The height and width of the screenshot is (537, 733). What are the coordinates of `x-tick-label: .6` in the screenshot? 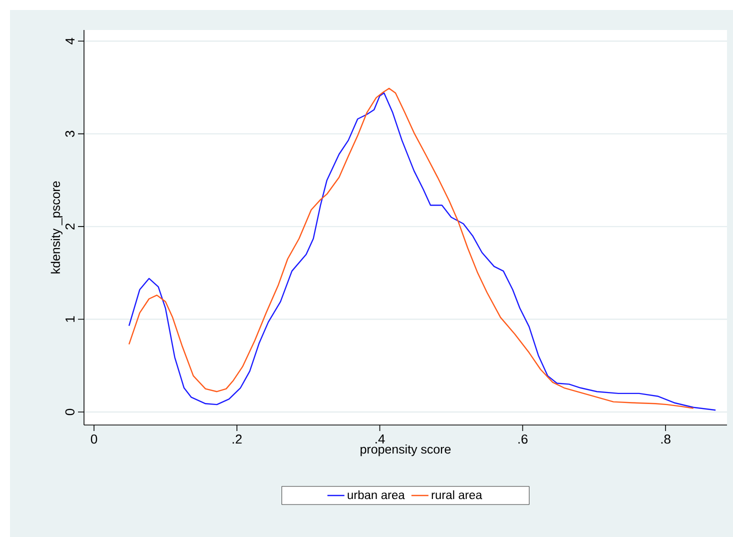 It's located at (523, 439).